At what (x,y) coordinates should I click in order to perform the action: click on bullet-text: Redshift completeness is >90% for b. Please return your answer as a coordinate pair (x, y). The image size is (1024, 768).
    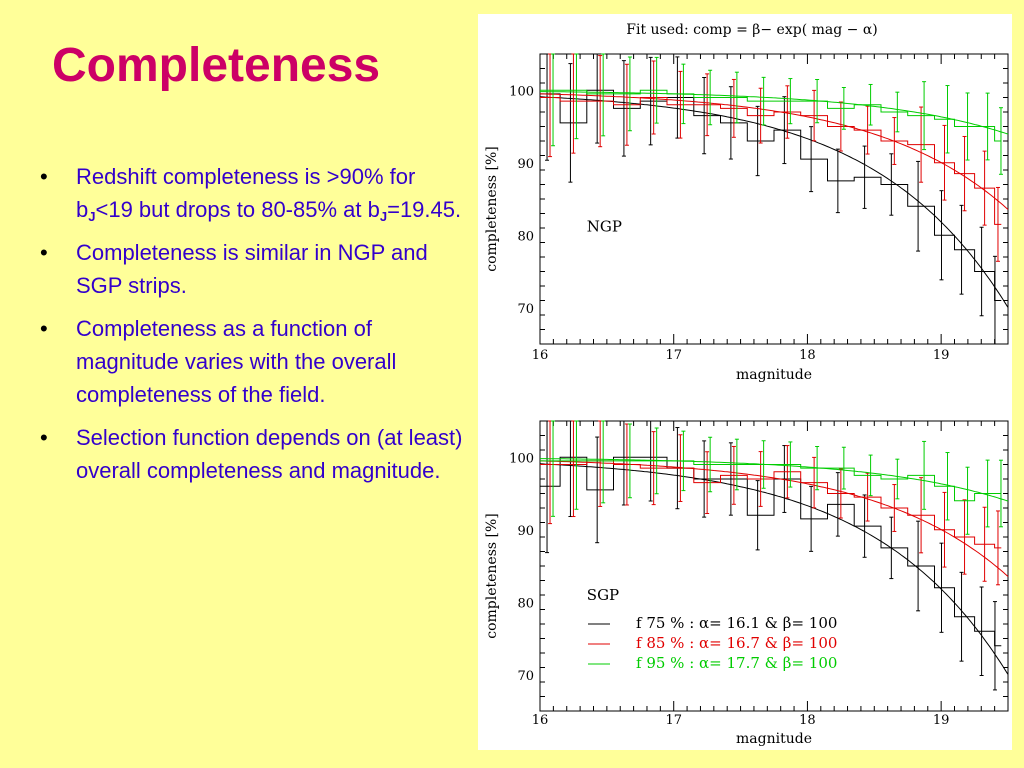
    Looking at the image, I should click on (246, 193).